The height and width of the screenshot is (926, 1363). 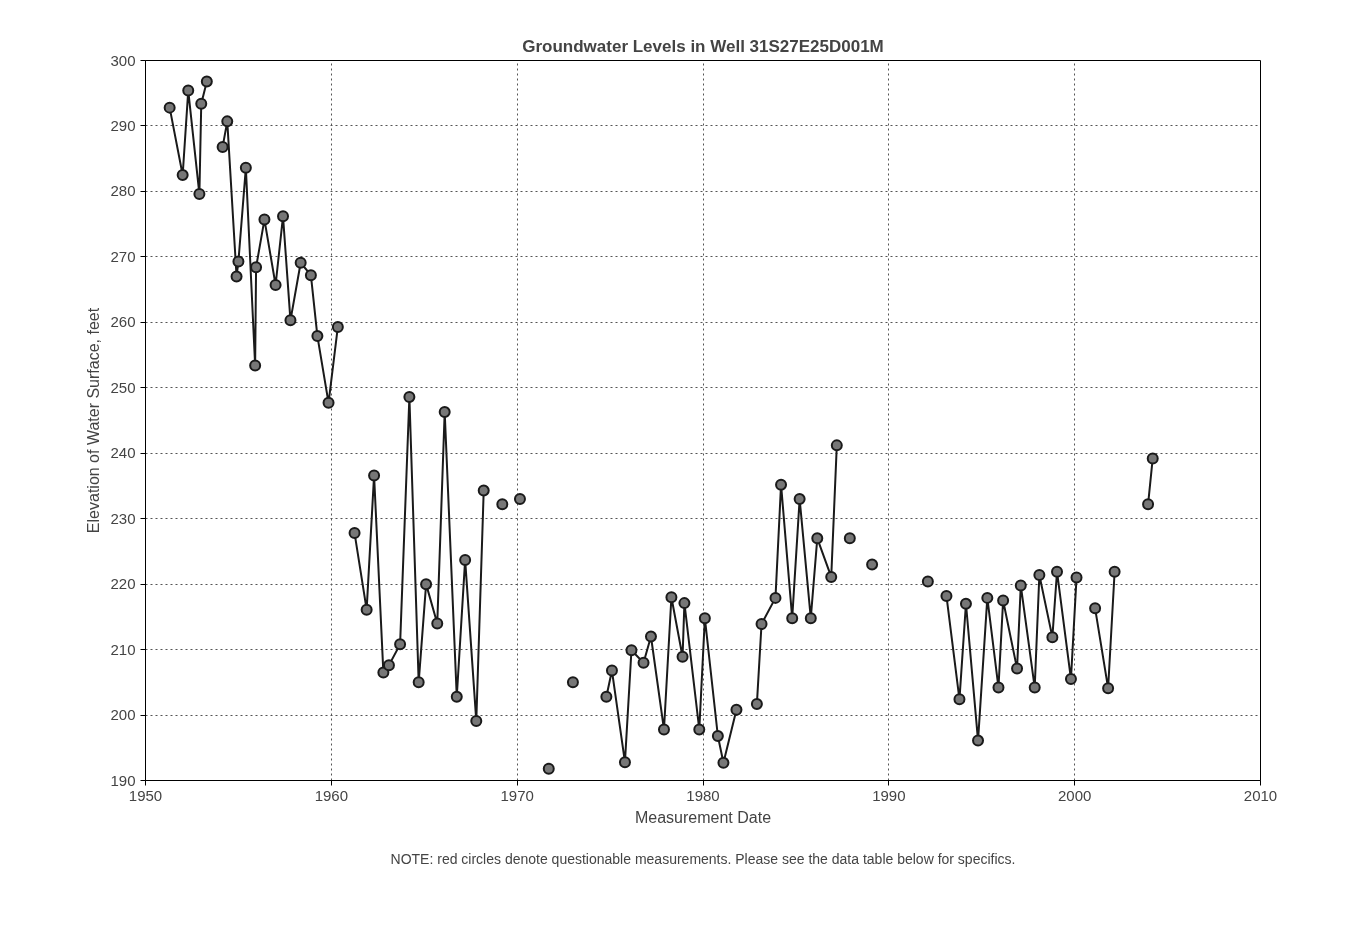 What do you see at coordinates (703, 795) in the screenshot?
I see `x-tick-label: 1980` at bounding box center [703, 795].